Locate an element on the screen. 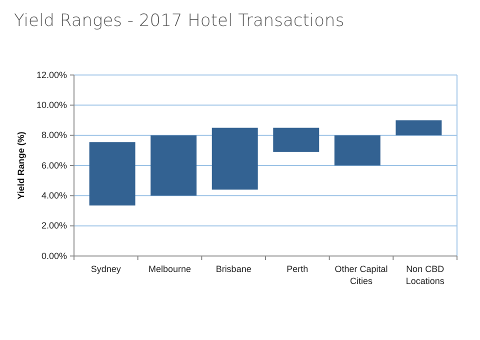 The height and width of the screenshot is (340, 480). y-tick-label: 10.00% is located at coordinates (51, 105).